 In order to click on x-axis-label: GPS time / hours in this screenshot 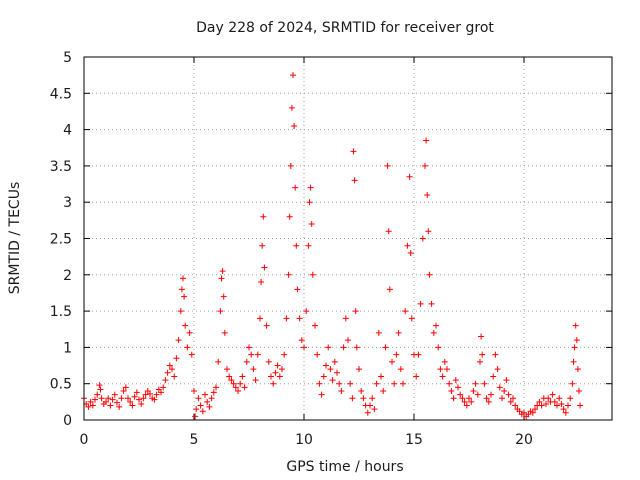, I will do `click(344, 467)`.